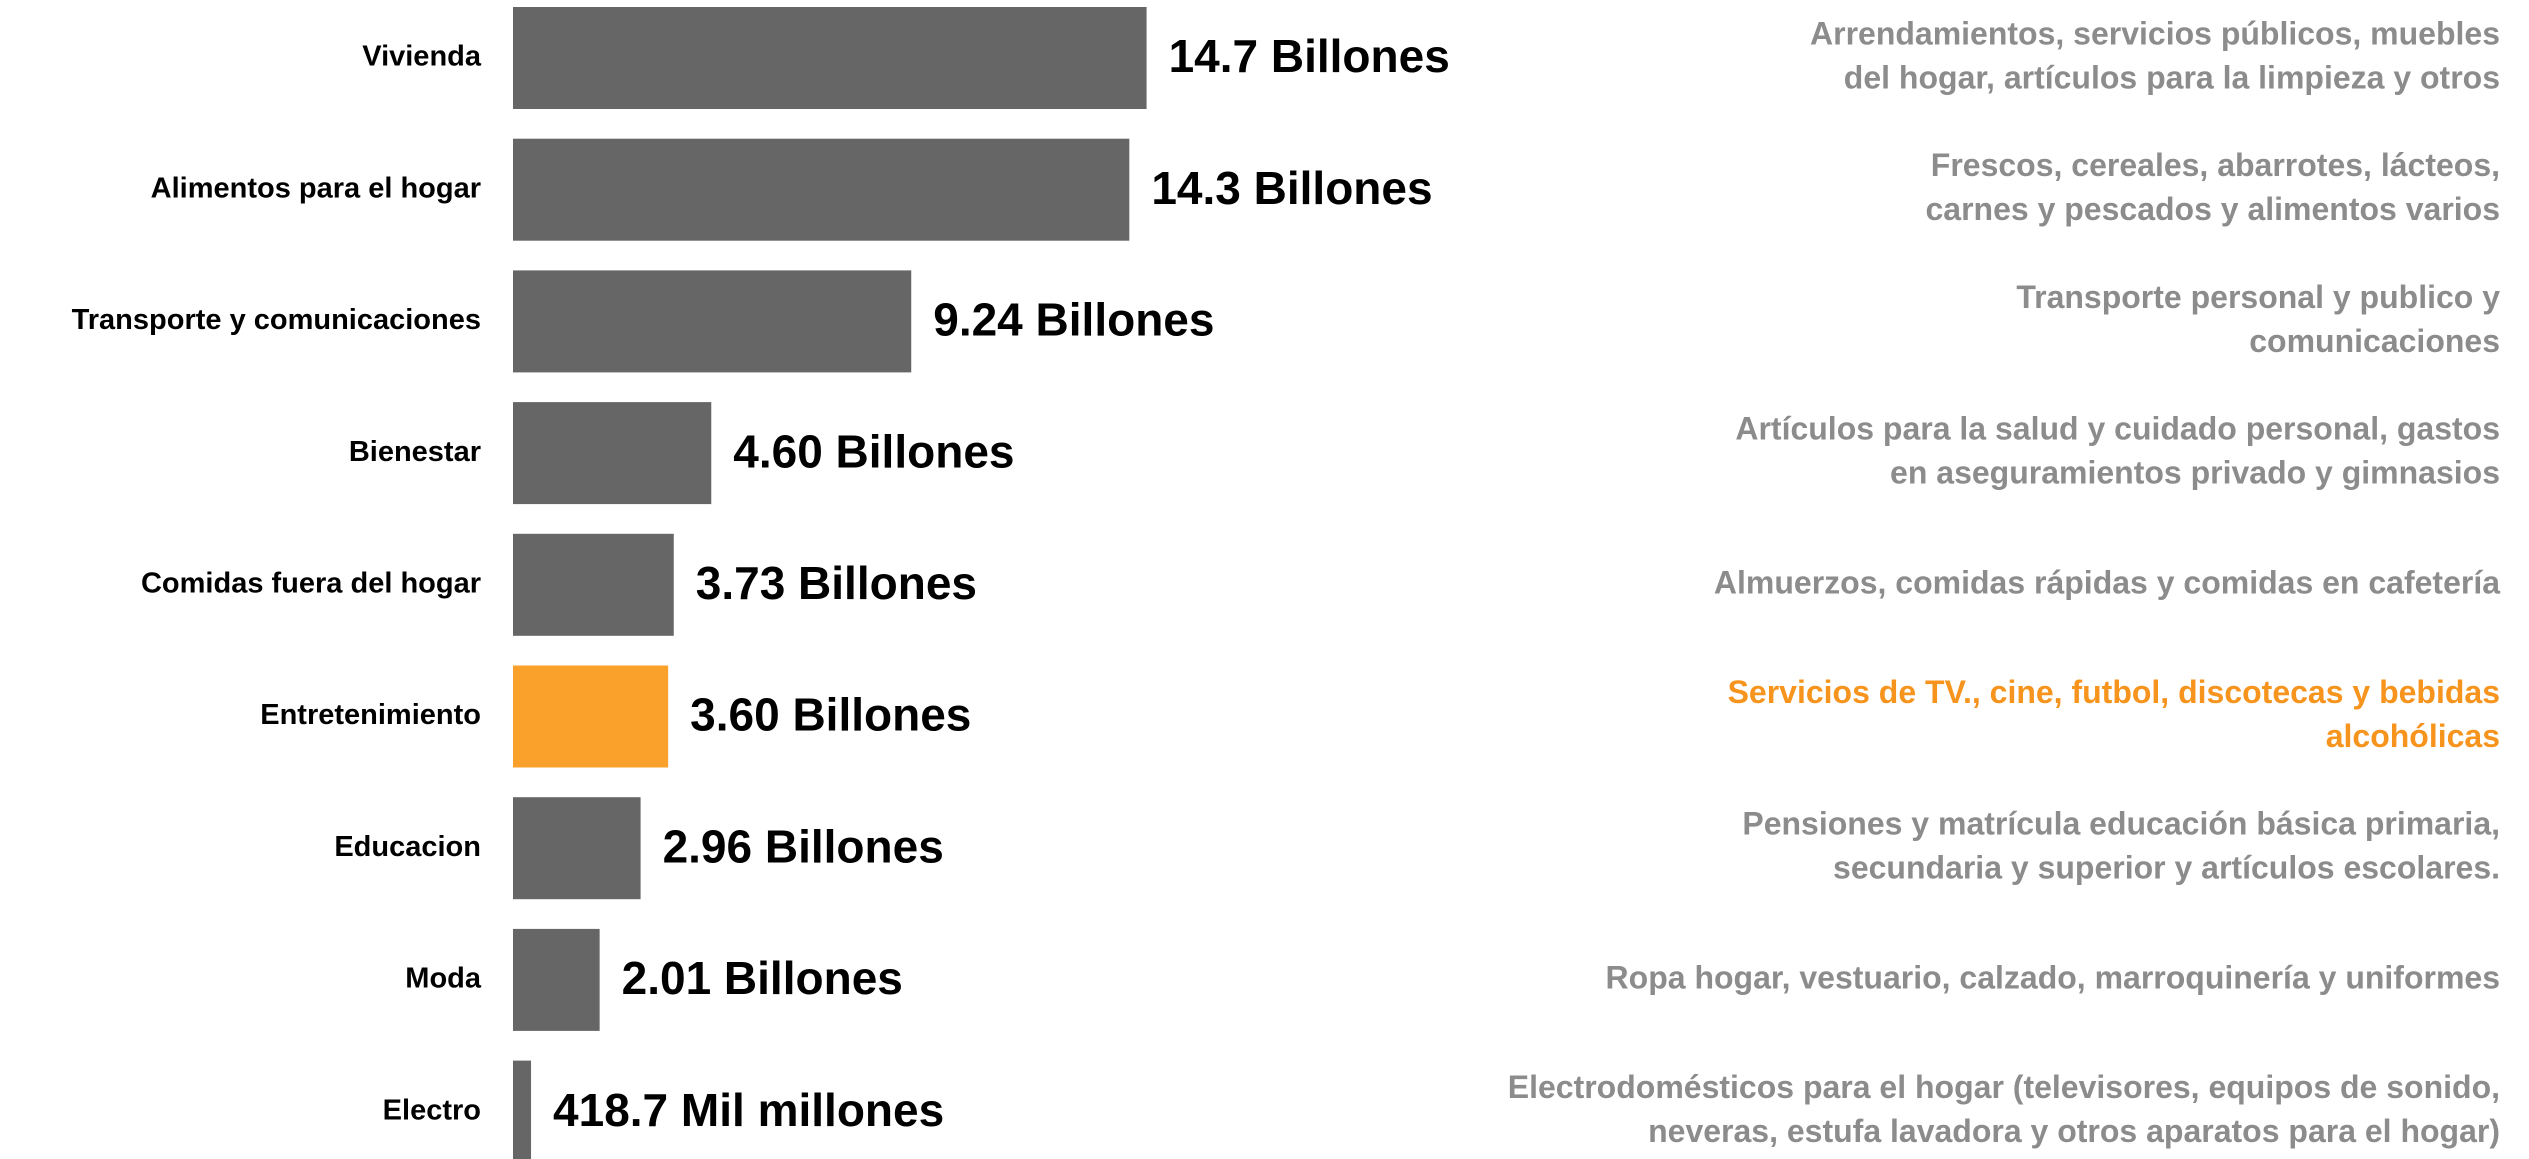  What do you see at coordinates (836, 583) in the screenshot?
I see `value-label: 3.73 Billones` at bounding box center [836, 583].